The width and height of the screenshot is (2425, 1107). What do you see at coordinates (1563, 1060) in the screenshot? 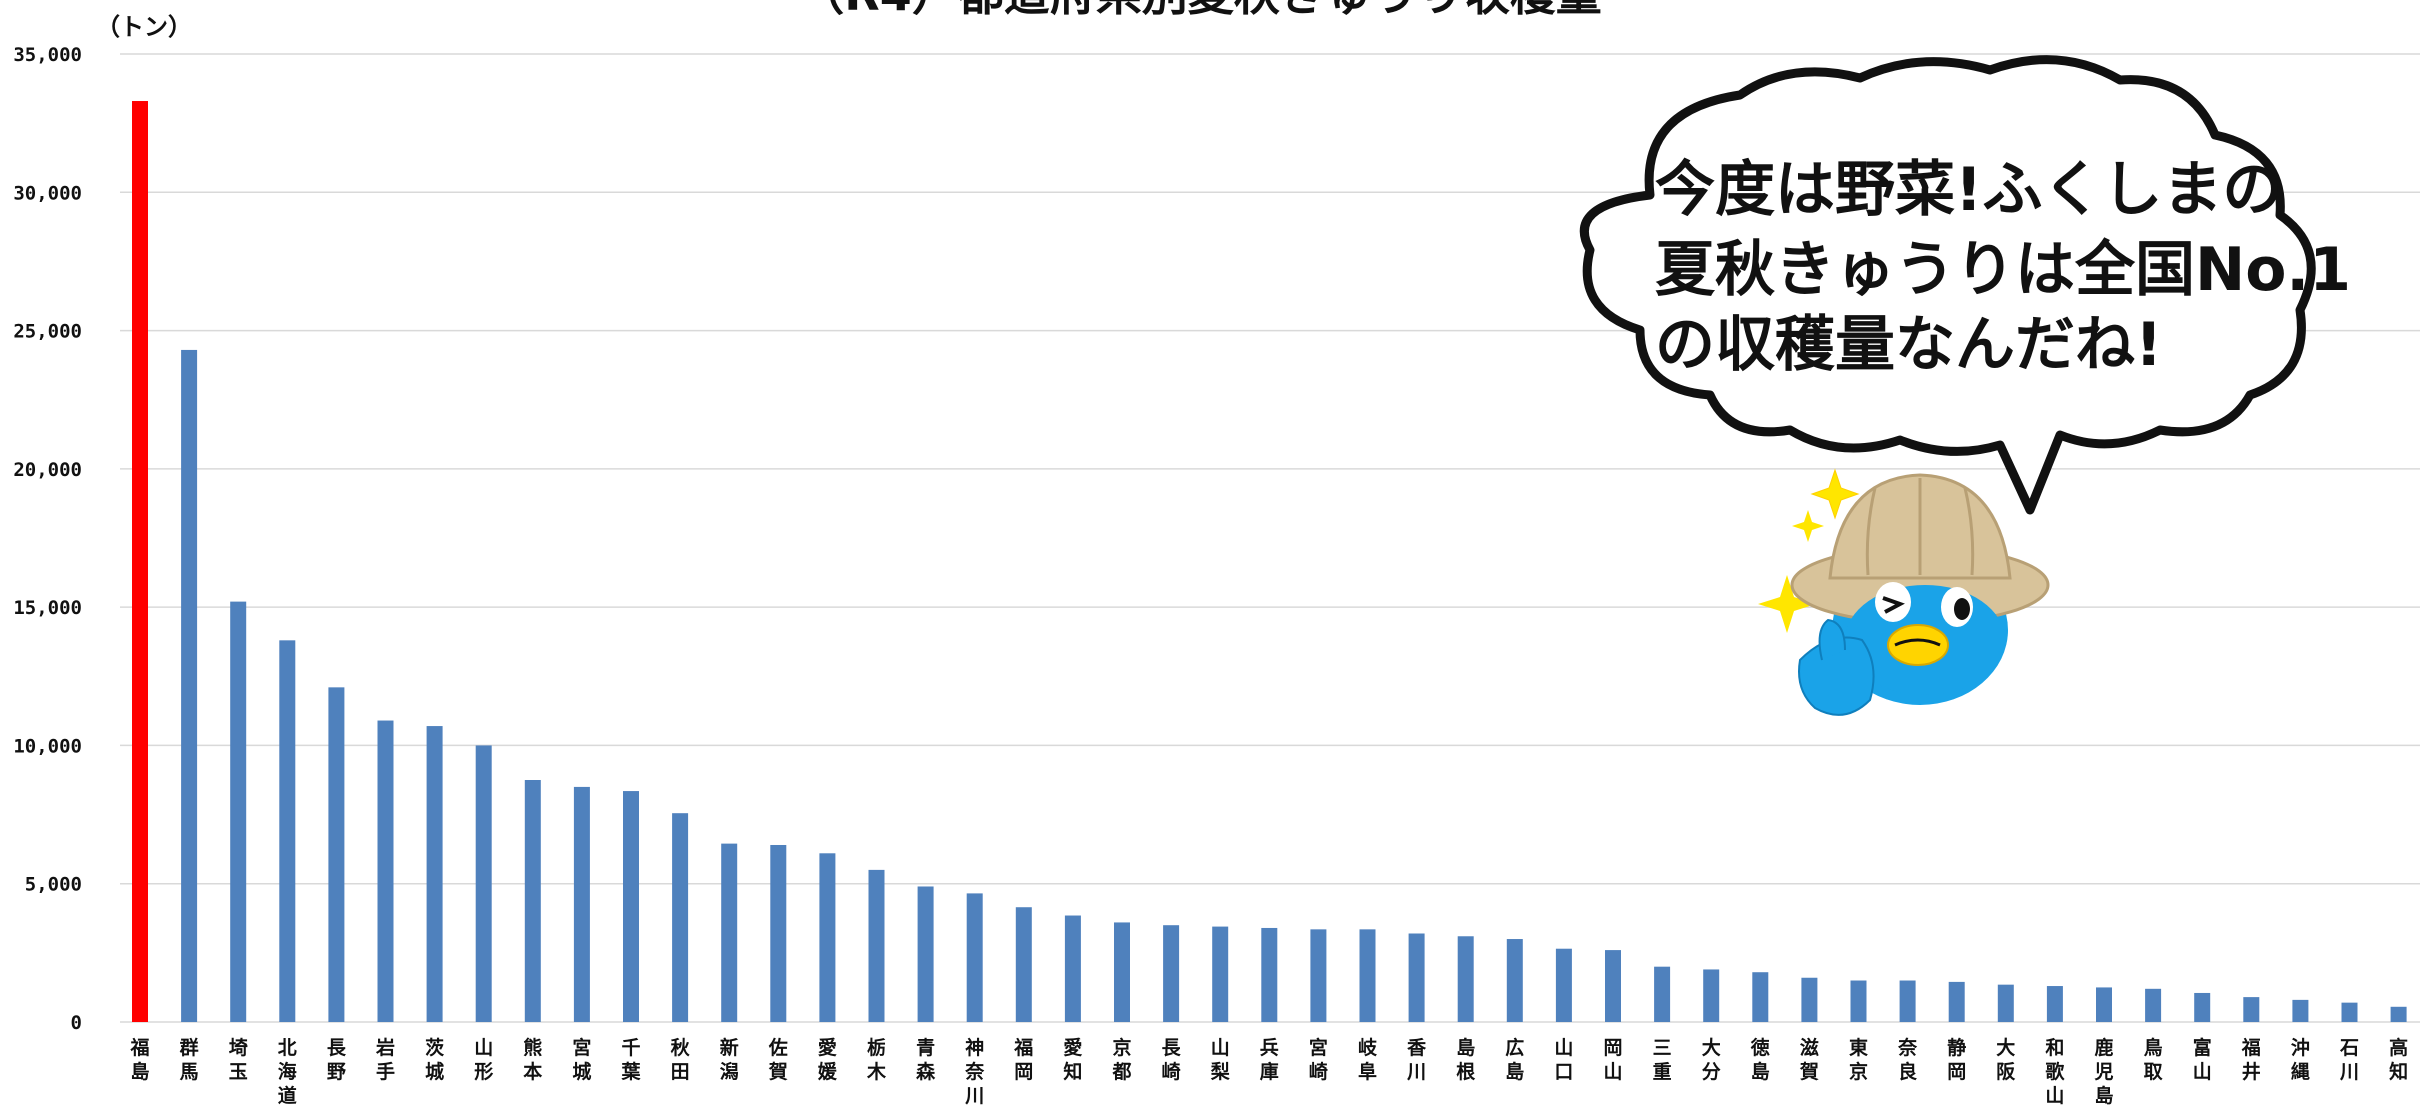
I see `x-tick-label: 山口` at bounding box center [1563, 1060].